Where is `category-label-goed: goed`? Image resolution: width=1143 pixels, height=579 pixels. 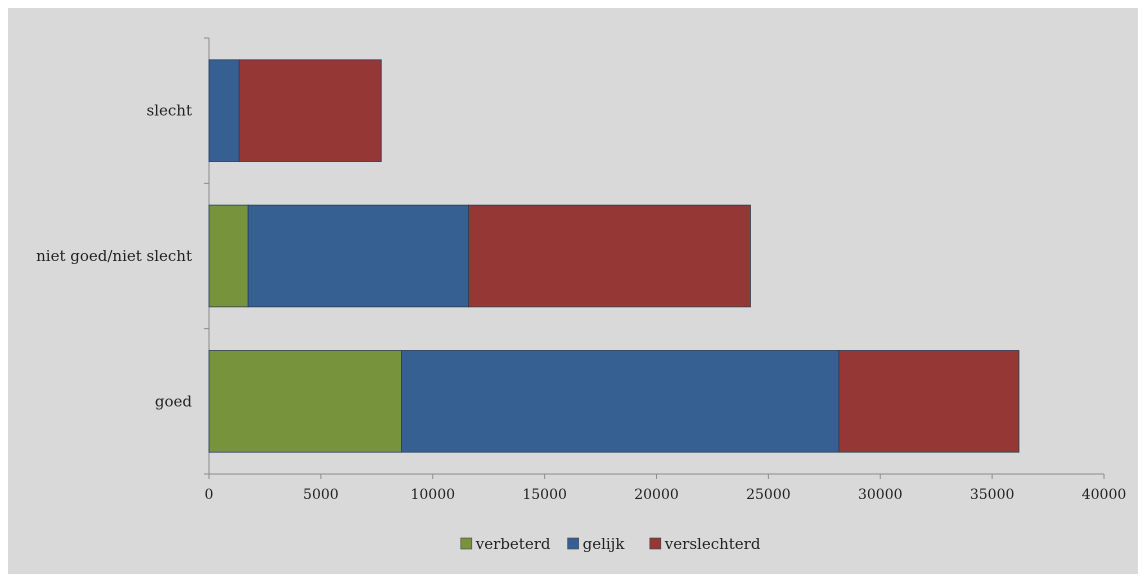 category-label-goed: goed is located at coordinates (174, 401).